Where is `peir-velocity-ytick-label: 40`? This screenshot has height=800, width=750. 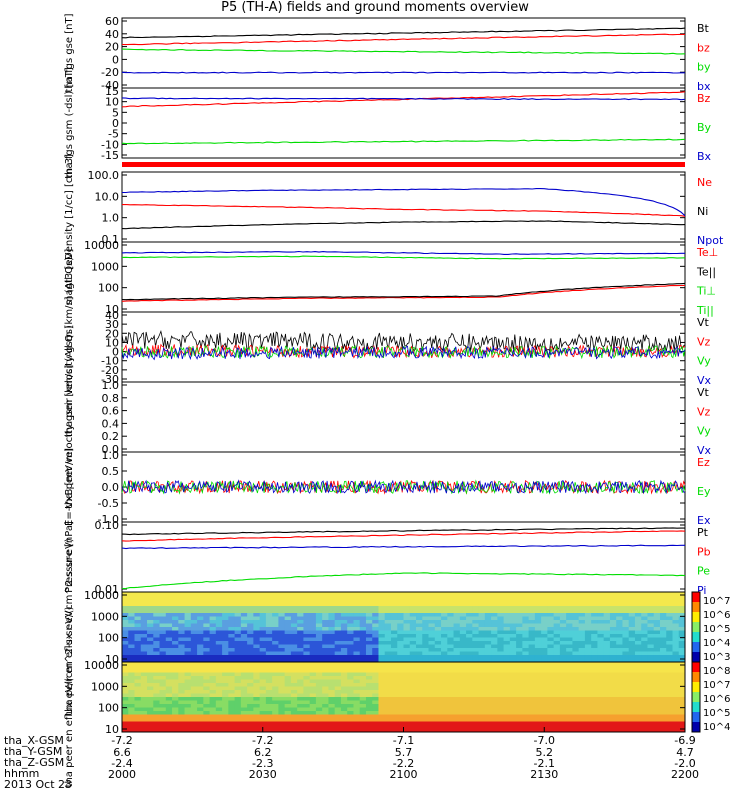 peir-velocity-ytick-label: 40 is located at coordinates (112, 315).